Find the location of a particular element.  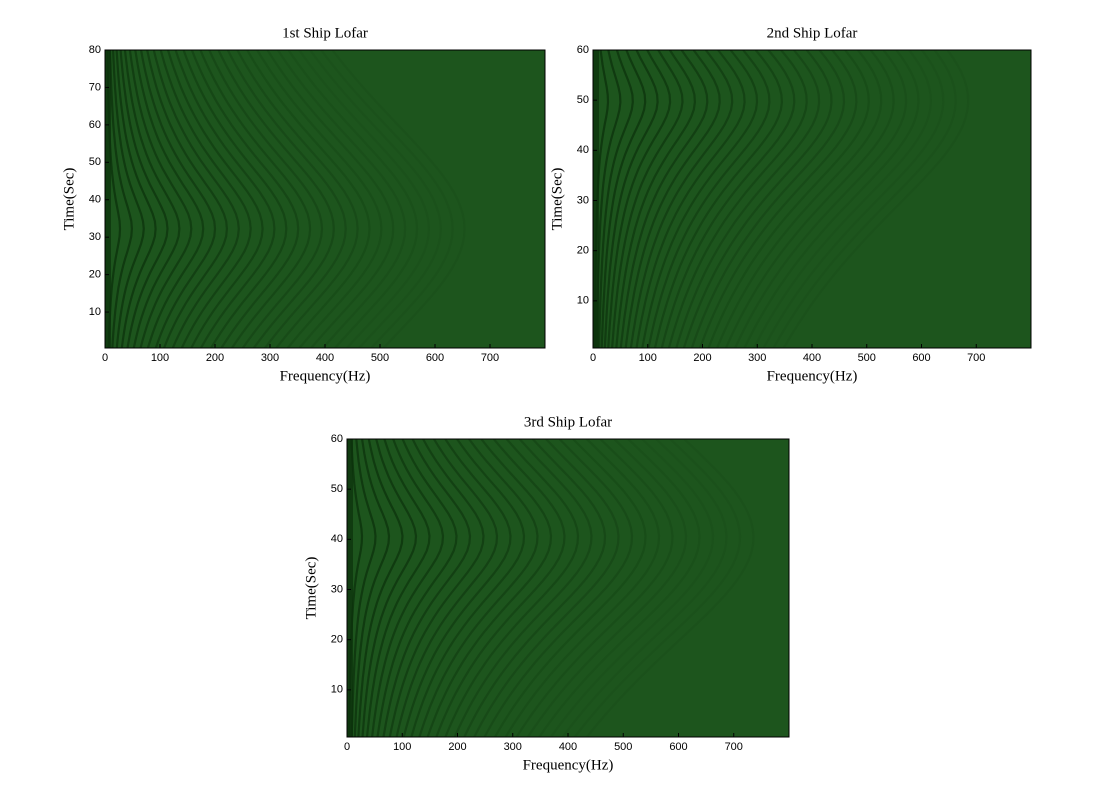

y-tick-label: 70 is located at coordinates (95, 87).